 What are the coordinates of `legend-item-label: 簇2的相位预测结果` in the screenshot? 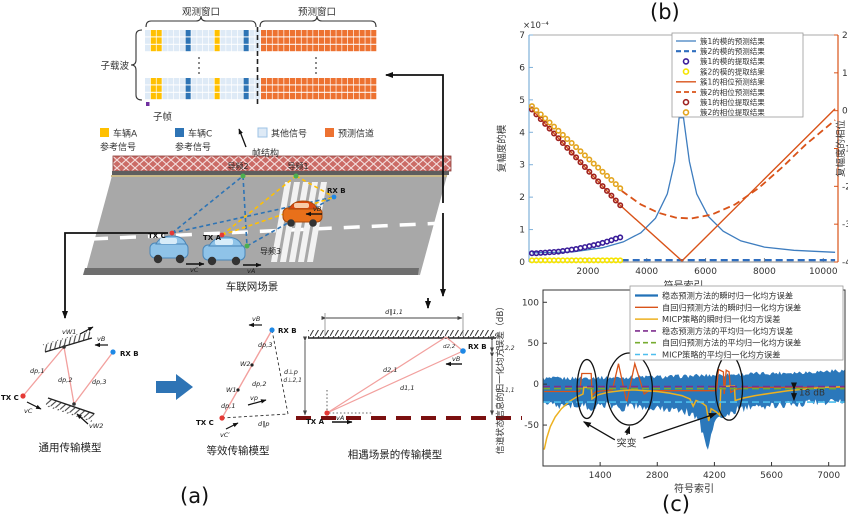 It's located at (732, 92).